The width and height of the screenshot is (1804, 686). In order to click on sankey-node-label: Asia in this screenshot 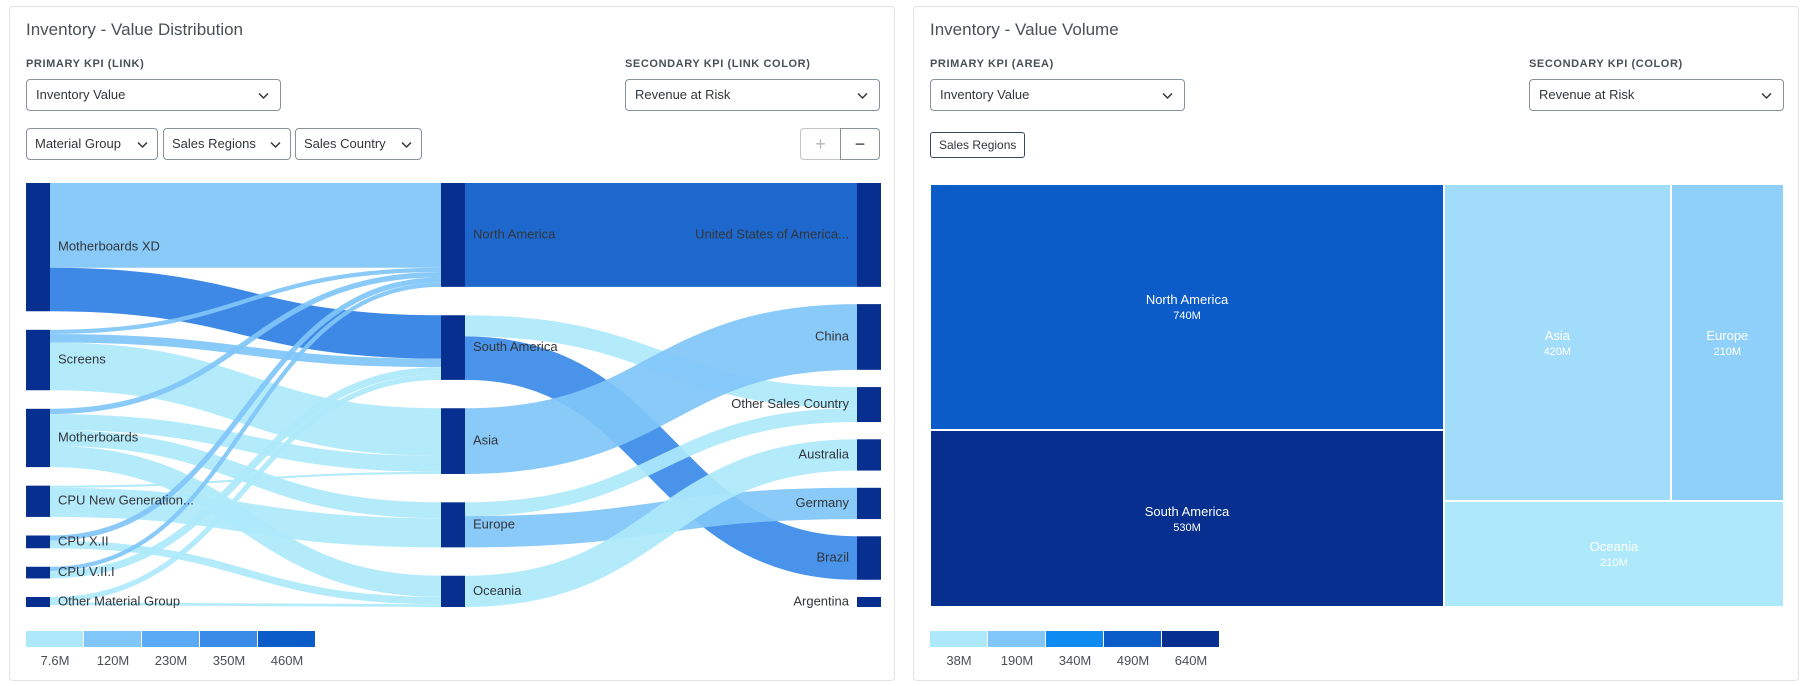, I will do `click(486, 440)`.